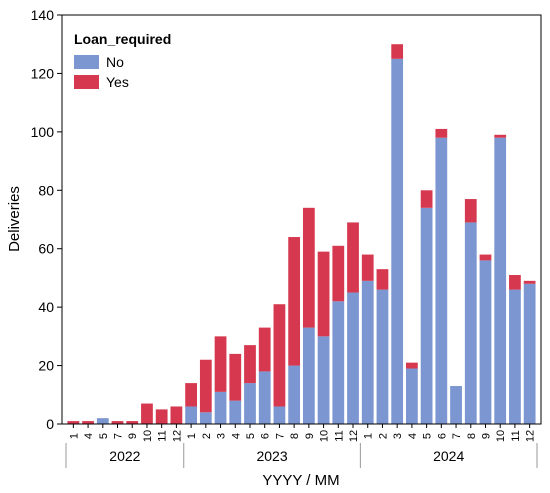 Image resolution: width=550 pixels, height=493 pixels. I want to click on y-tick-label: 0, so click(50, 424).